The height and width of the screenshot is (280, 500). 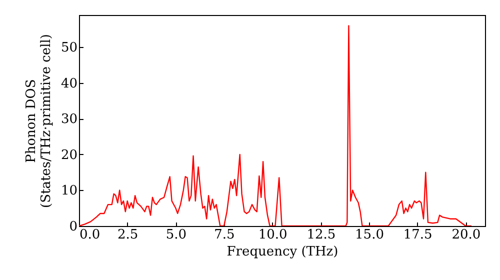 What do you see at coordinates (321, 235) in the screenshot?
I see `x-tick-label: 12.5` at bounding box center [321, 235].